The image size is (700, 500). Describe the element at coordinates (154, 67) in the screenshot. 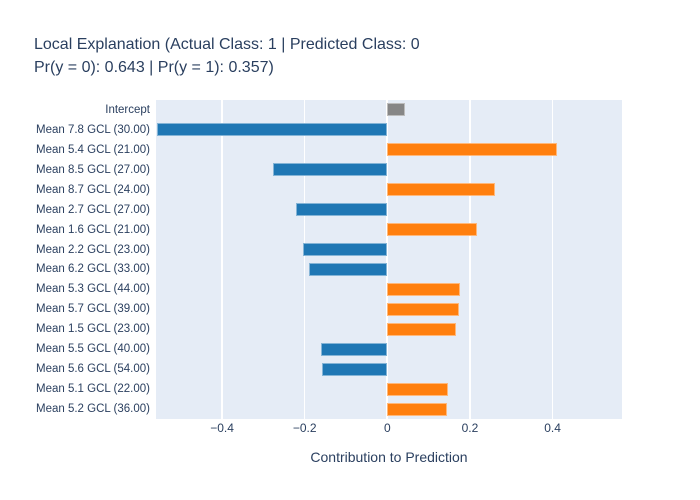

I see `chart-title-line2: Pr(y = 0): 0.643 | Pr(y = 1): 0.357)` at that location.